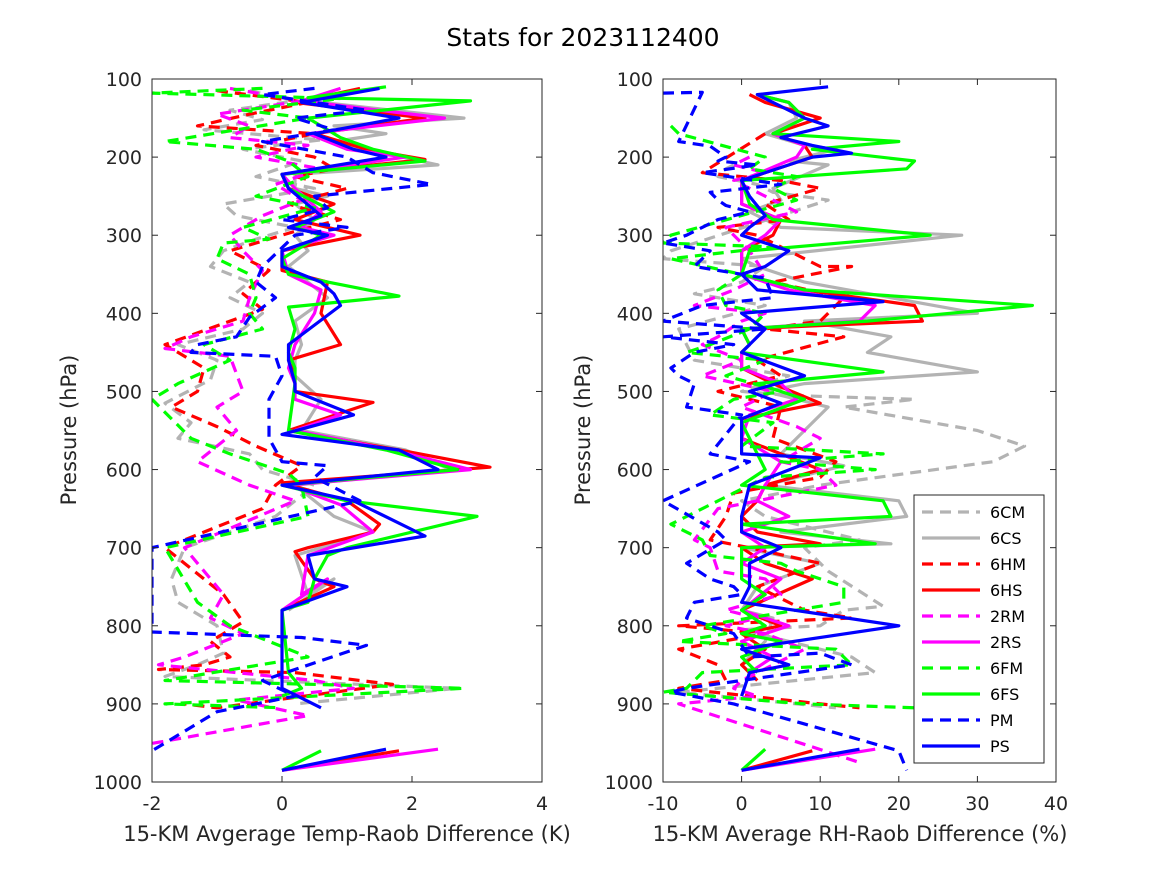  What do you see at coordinates (124, 80) in the screenshot?
I see `temp-y-tick-label: 100` at bounding box center [124, 80].